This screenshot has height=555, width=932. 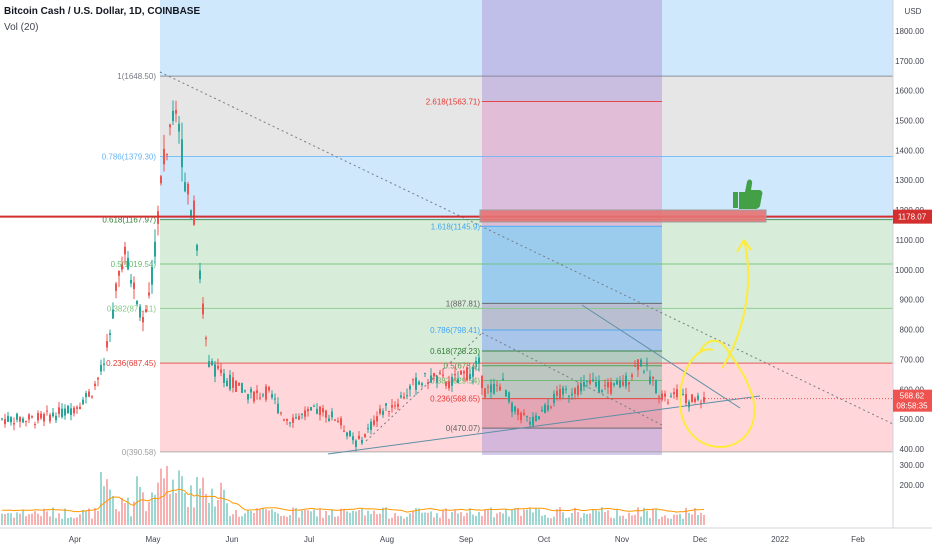 I want to click on fib1-label: 0.786(1379.30), so click(x=129, y=157).